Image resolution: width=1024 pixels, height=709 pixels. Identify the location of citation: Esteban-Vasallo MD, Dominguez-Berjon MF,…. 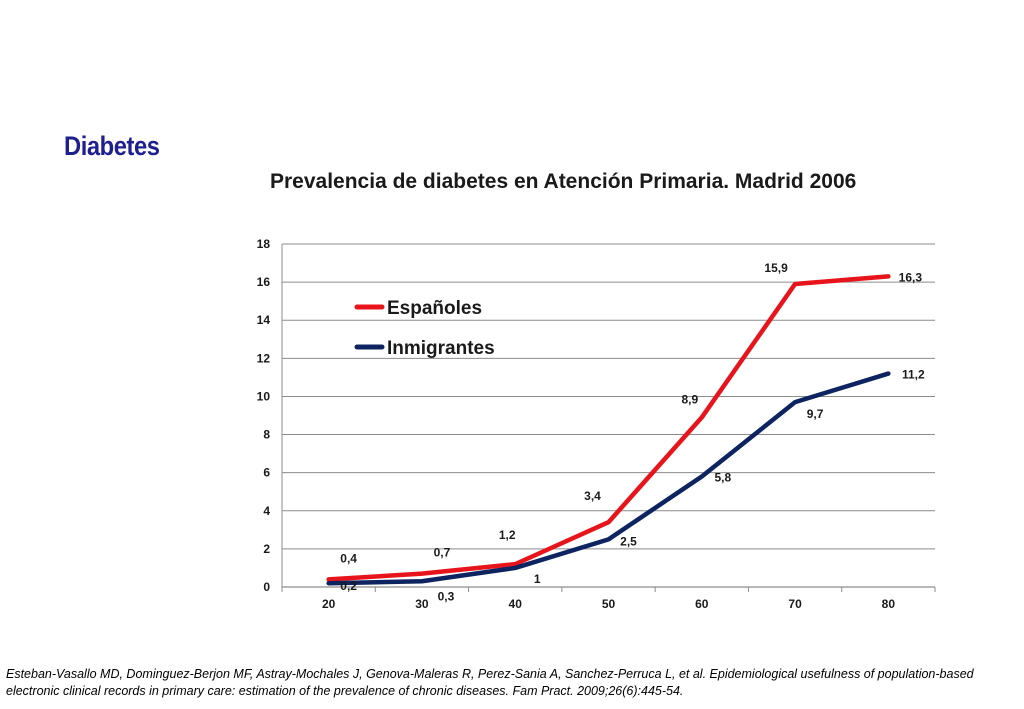
(490, 682).